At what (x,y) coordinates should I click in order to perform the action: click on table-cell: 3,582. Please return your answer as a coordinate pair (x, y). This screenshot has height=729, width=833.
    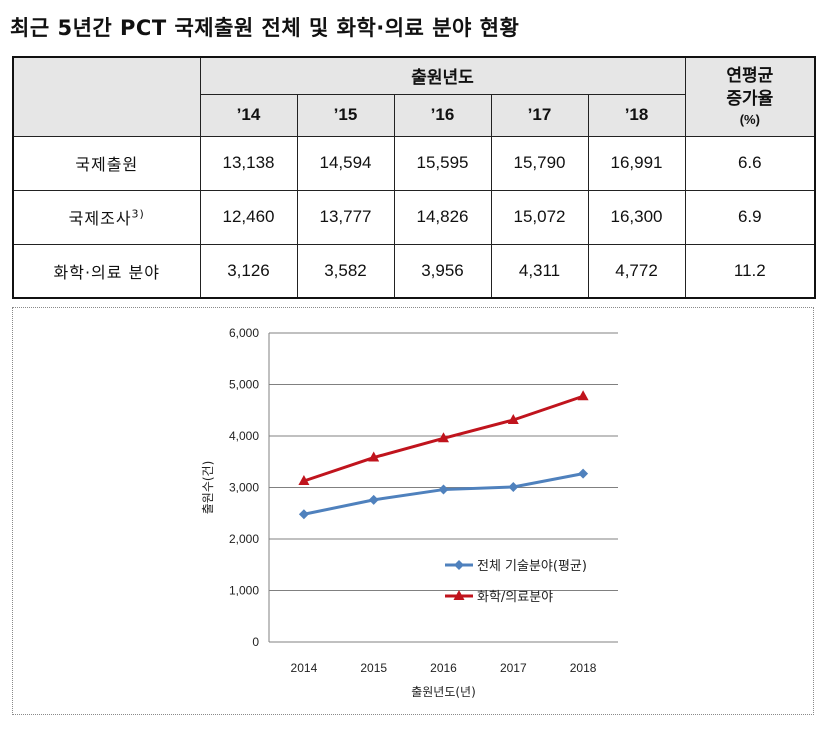
    Looking at the image, I should click on (345, 271).